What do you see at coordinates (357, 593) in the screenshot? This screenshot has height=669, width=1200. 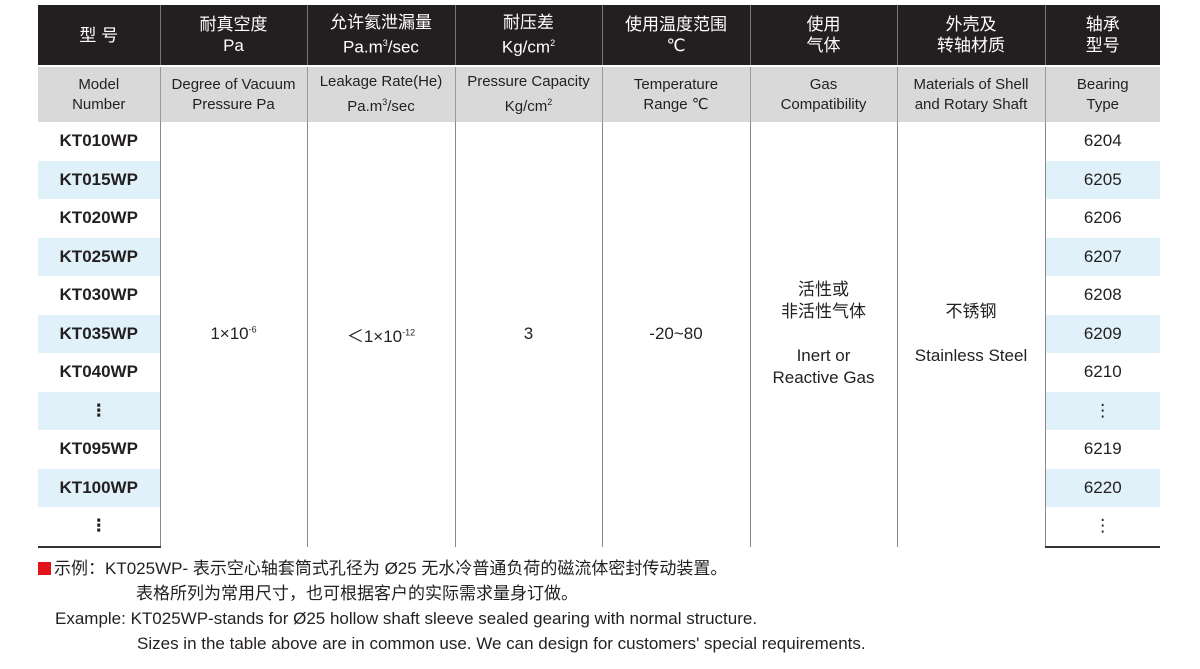 I see `note-cn-2: 表格所列为常用尺寸，也可根据客户的实际需求量身订做。` at bounding box center [357, 593].